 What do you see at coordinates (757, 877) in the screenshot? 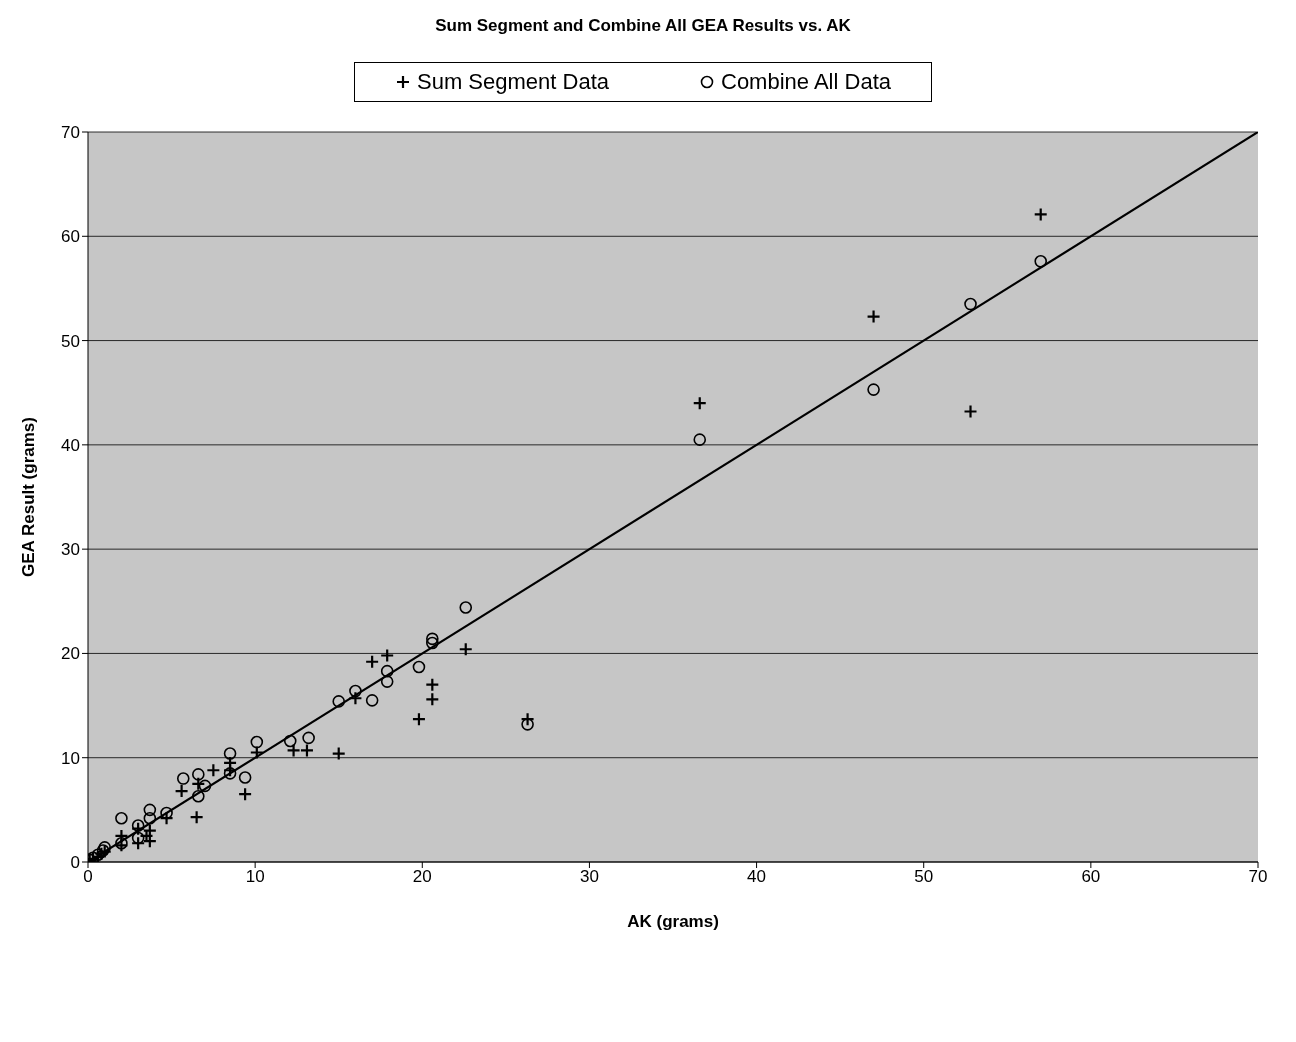
I see `x-tick-label: 40` at bounding box center [757, 877].